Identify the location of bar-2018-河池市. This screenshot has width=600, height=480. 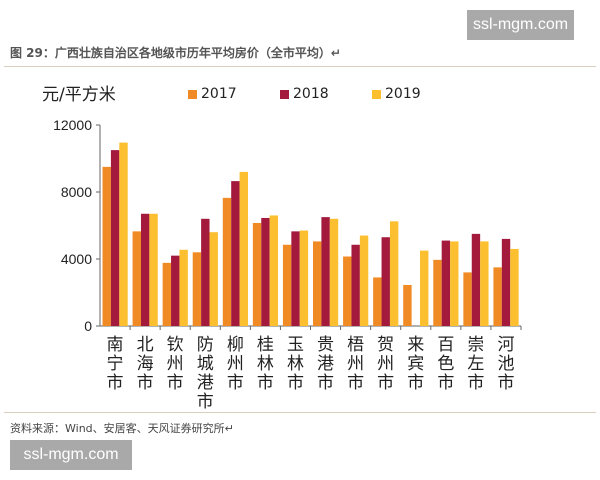
(506, 282).